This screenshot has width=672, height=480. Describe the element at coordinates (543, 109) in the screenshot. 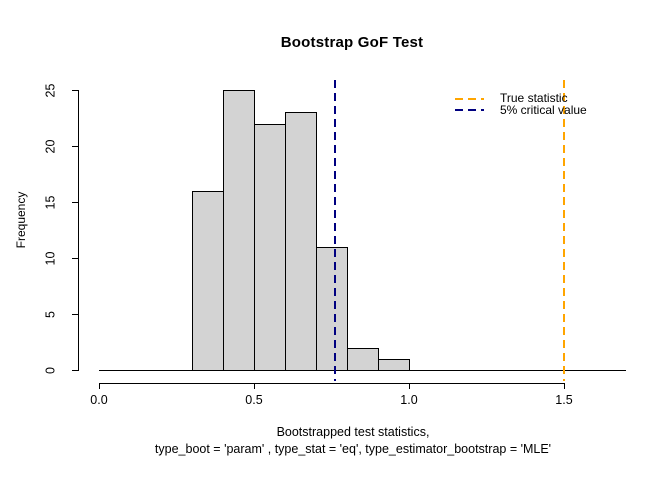

I see `legend-label-critical-value: 5% critical value` at that location.